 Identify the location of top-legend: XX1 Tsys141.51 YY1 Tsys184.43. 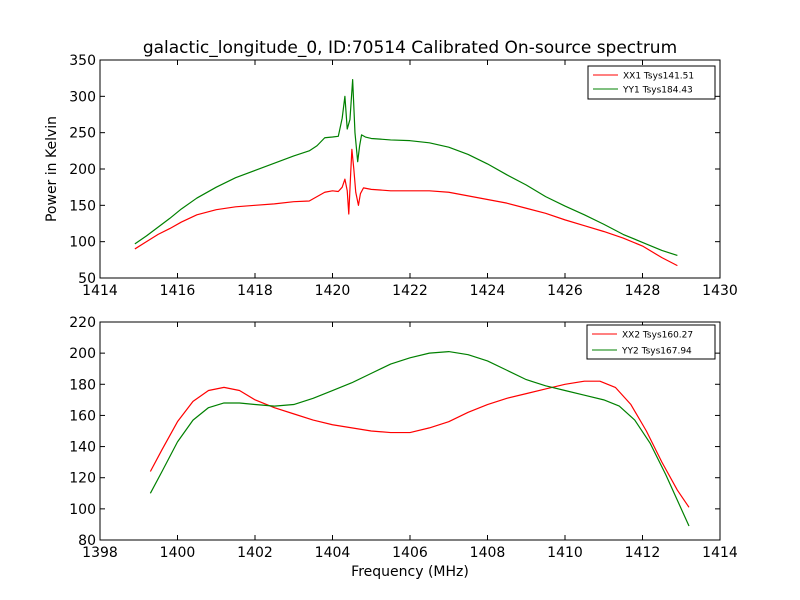
(651, 82).